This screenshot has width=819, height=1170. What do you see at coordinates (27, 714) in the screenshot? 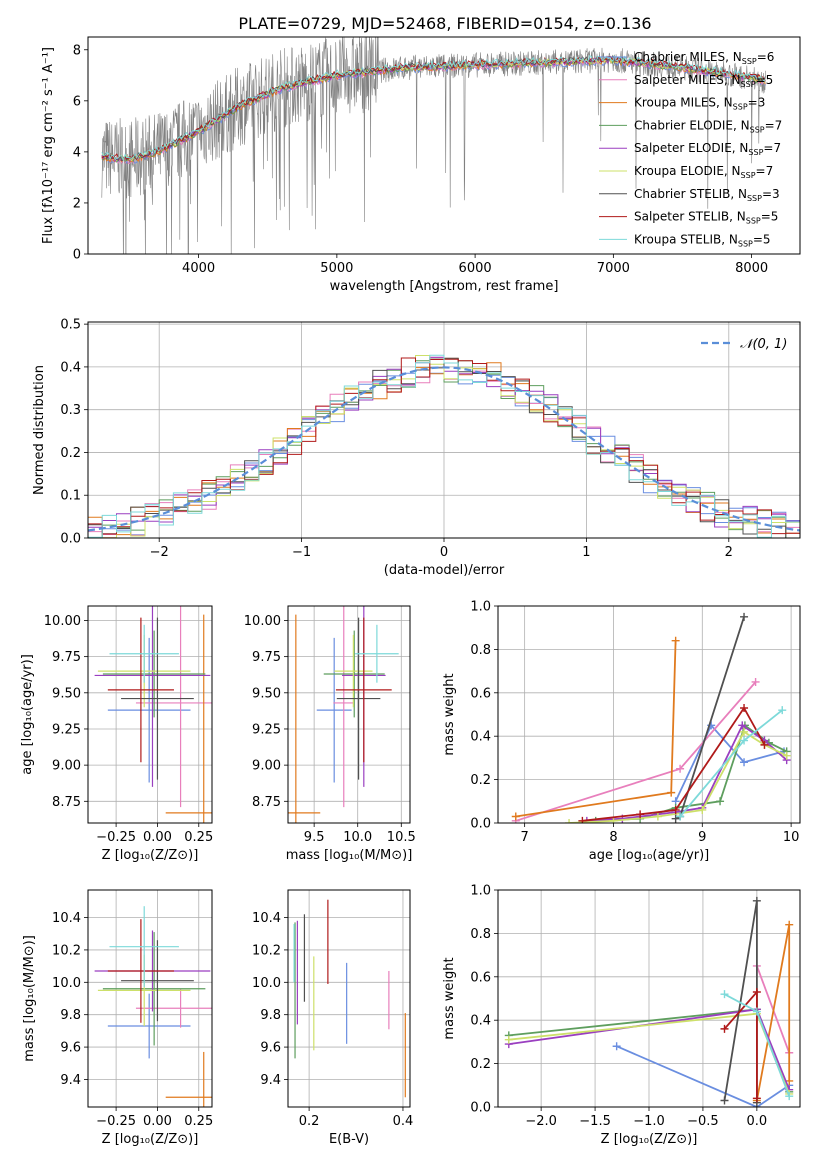
I see `y-axis-label: age [log₁₀(age/yr)]` at bounding box center [27, 714].